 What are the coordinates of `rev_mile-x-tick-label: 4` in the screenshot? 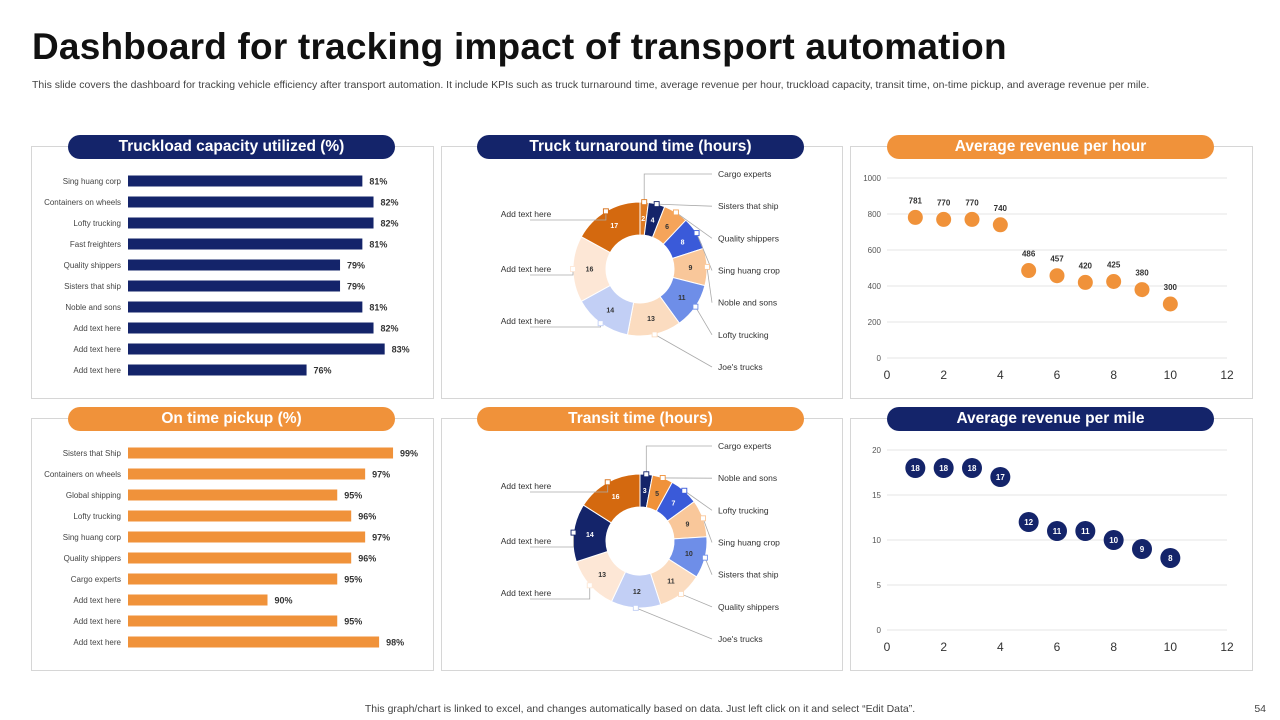 It's located at (1000, 647).